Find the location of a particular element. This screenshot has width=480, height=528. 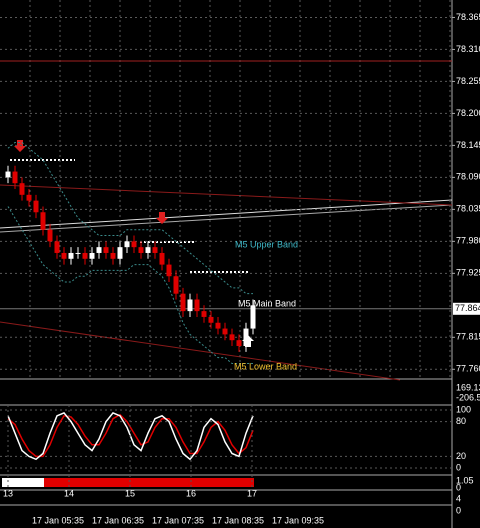

stoch-tick-label: 80 is located at coordinates (461, 421).